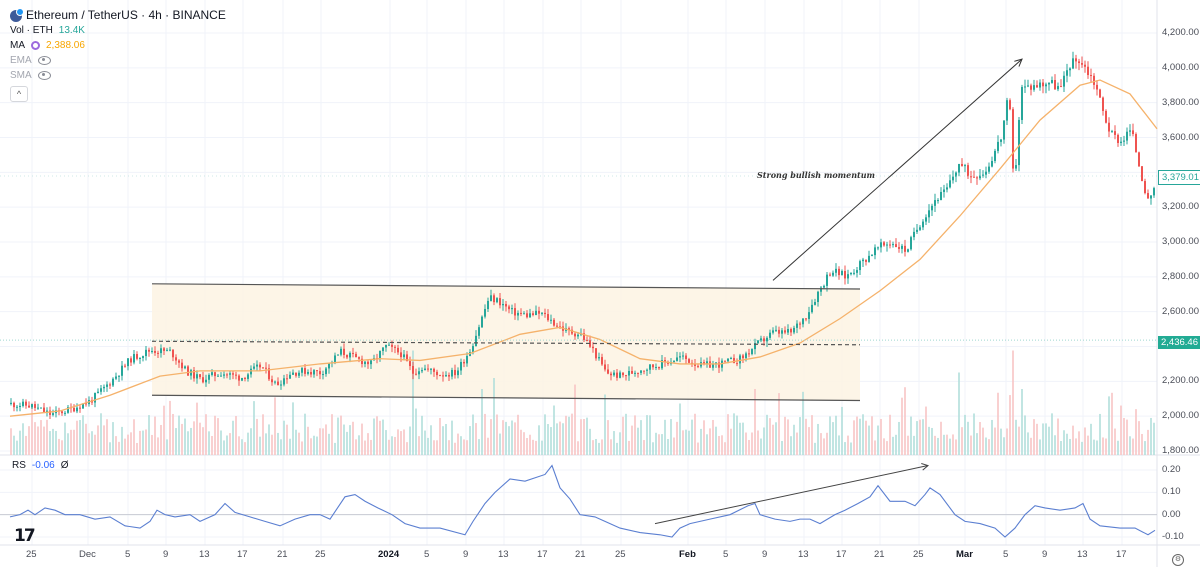 The image size is (1200, 567). I want to click on sma-indicator-row: SMA, so click(118, 75).